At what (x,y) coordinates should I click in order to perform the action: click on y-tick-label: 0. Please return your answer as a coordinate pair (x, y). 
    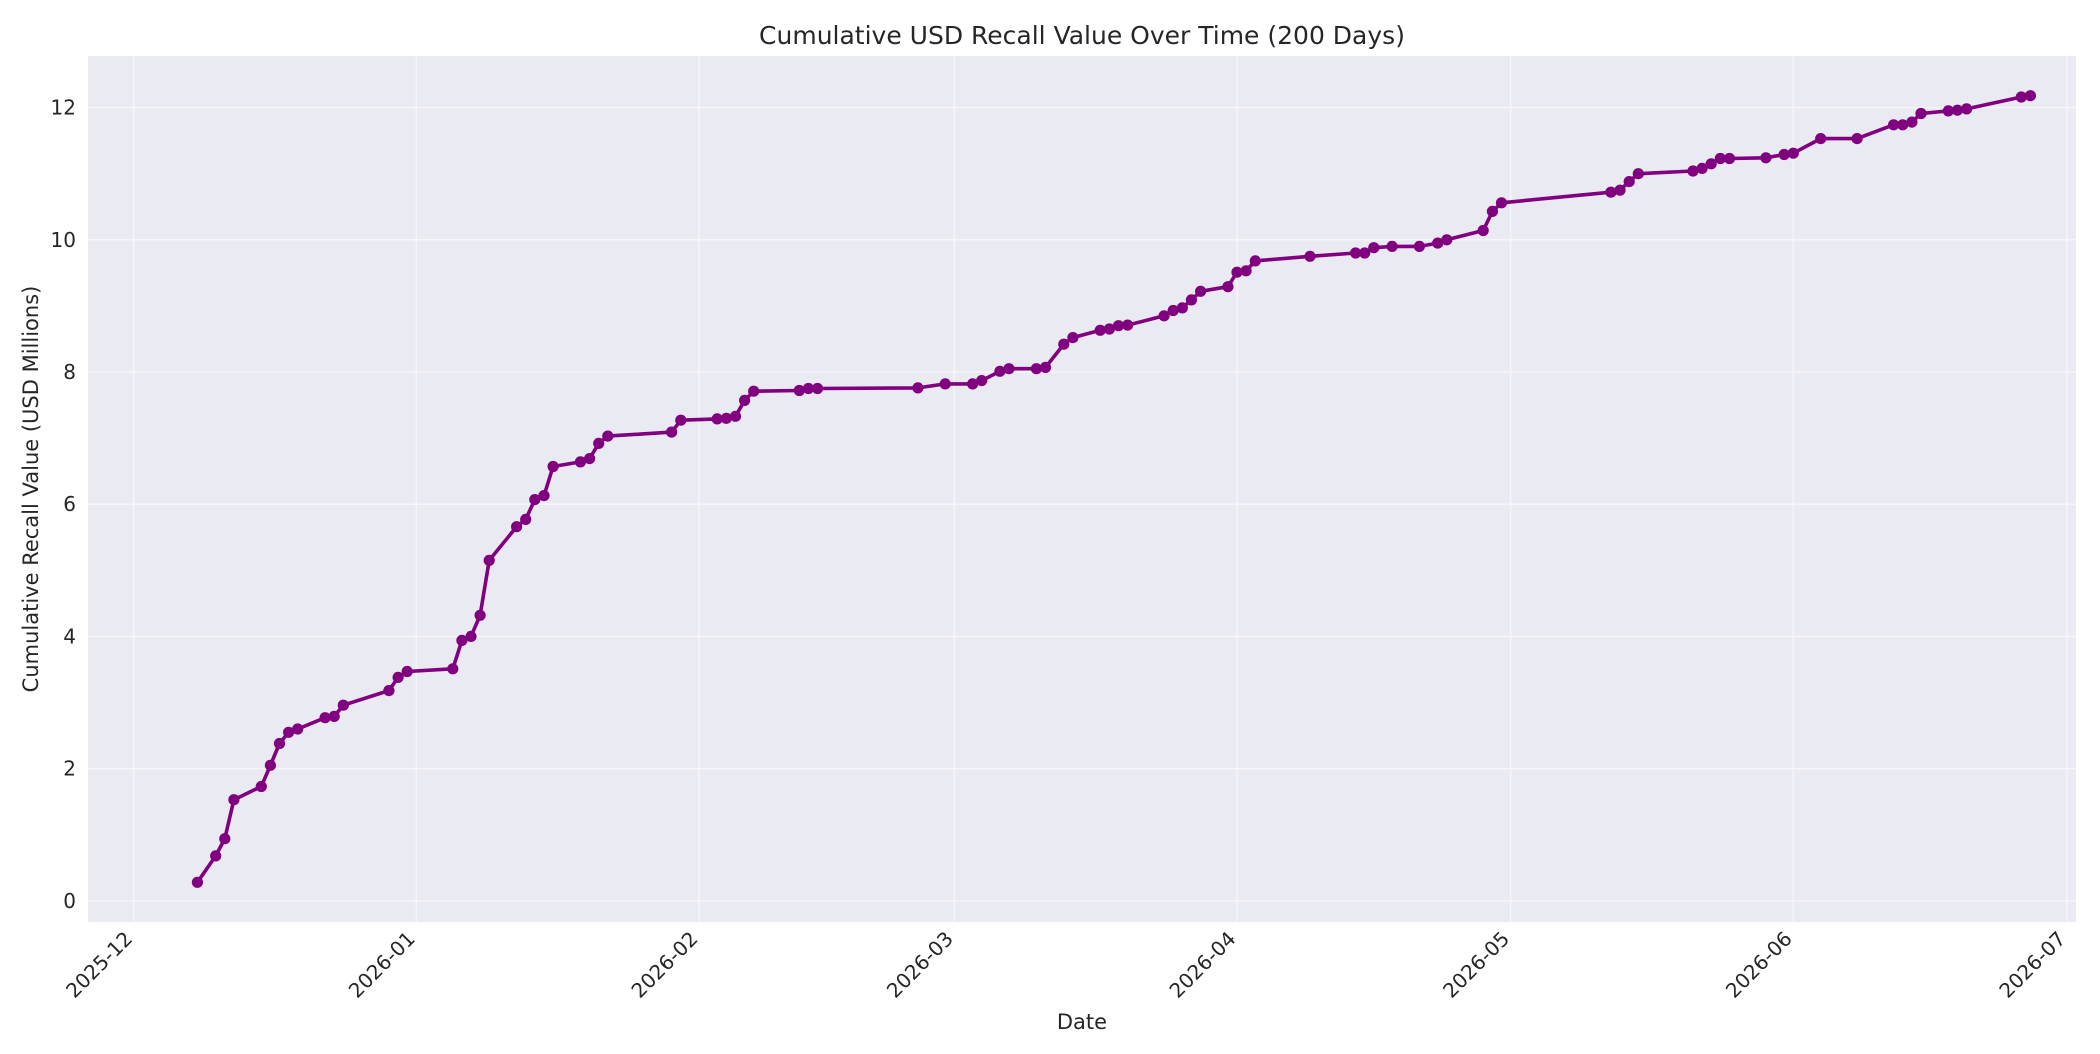
    Looking at the image, I should click on (69, 901).